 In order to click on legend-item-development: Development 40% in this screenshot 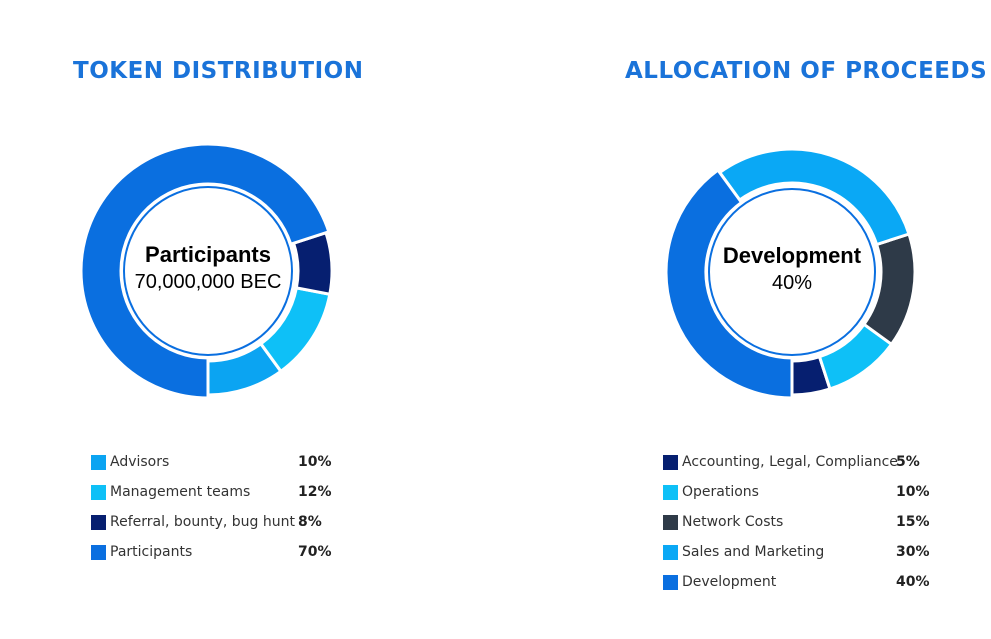, I will do `click(803, 586)`.